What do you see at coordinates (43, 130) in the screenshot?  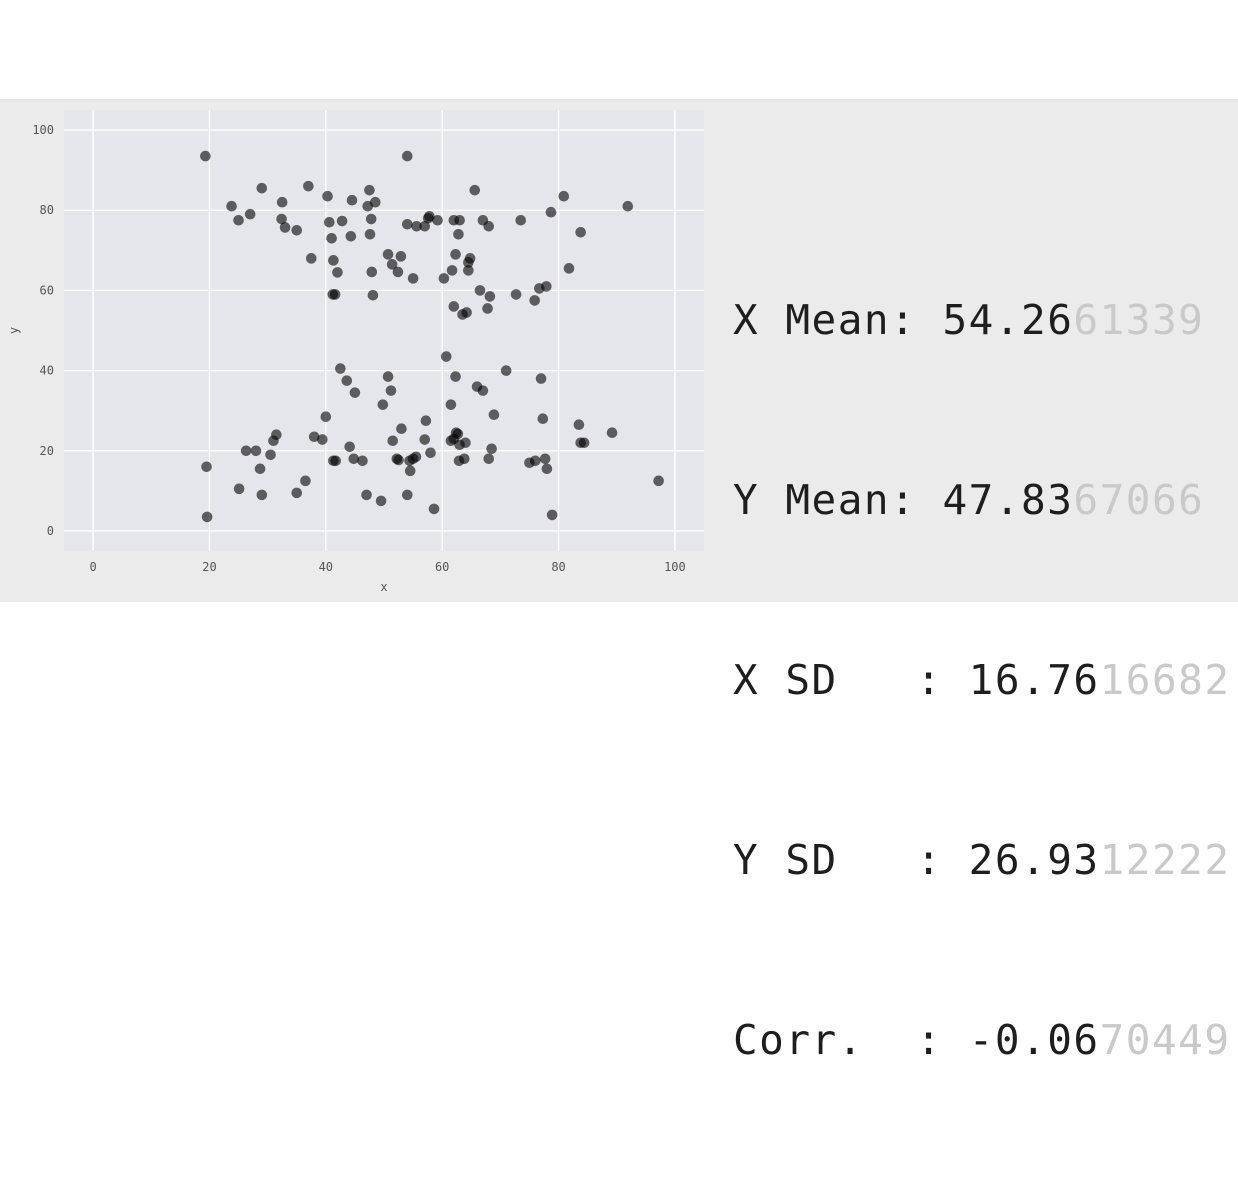 I see `y-tick-label: 100` at bounding box center [43, 130].